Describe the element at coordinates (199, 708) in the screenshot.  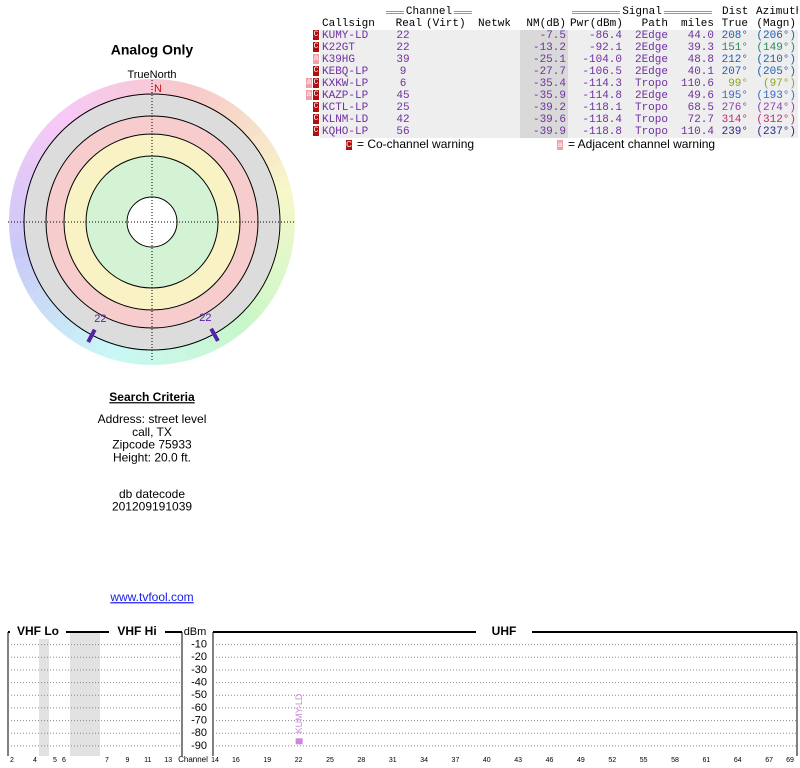
I see `y-tick-label: -60` at that location.